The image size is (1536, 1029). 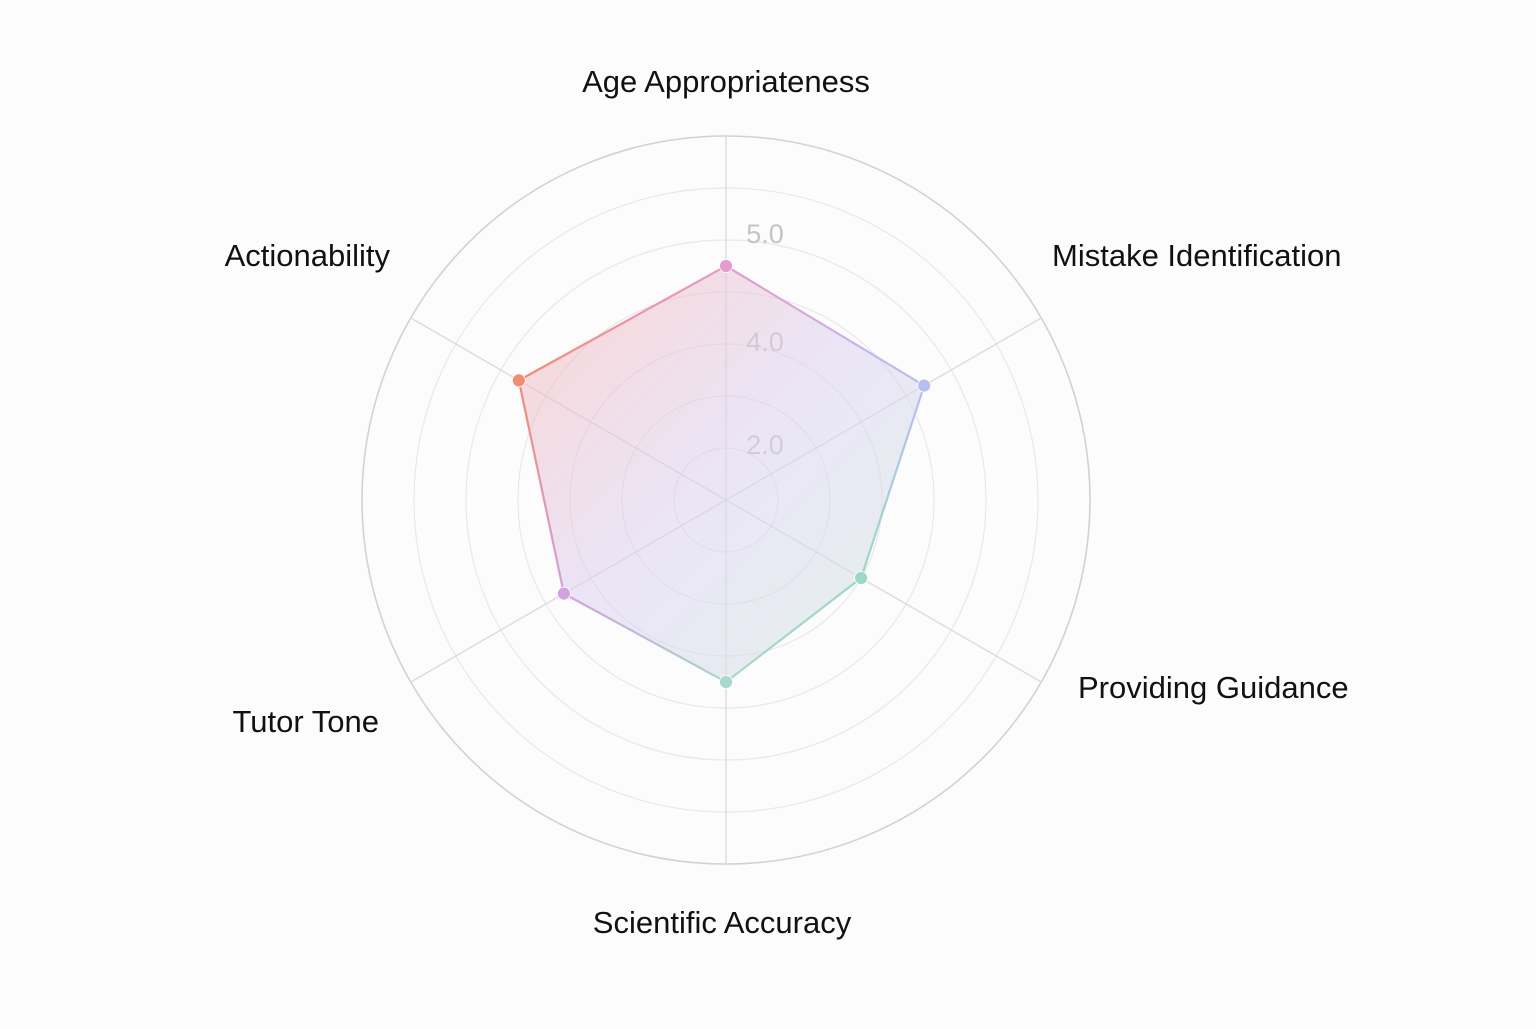 I want to click on axis-label-providing-guidance: Providing Guidance, so click(x=1213, y=687).